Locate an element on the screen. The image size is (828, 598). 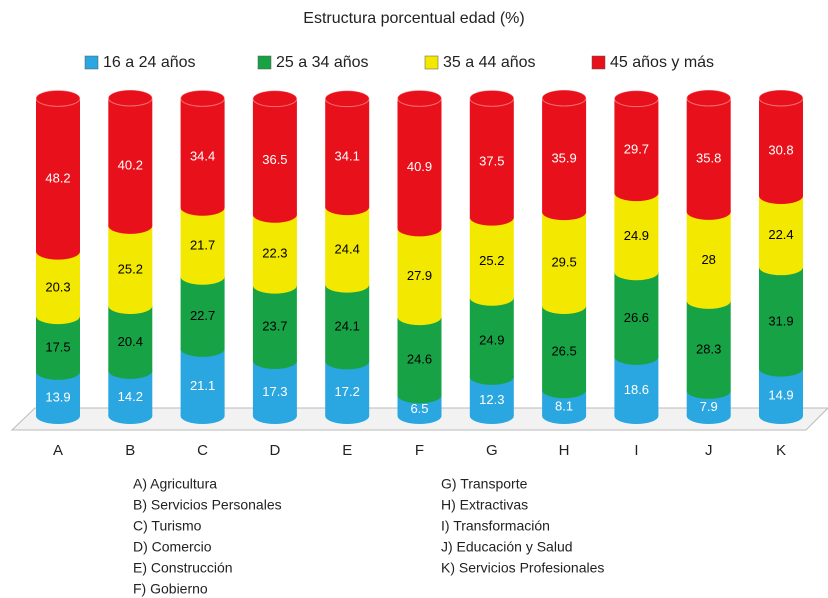
data-label: 30.8 is located at coordinates (780, 149).